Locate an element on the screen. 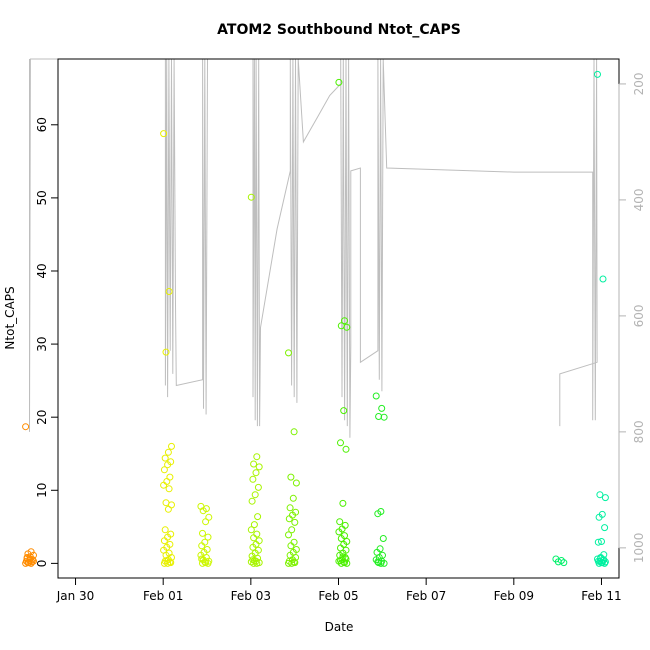  x-tick-label: Feb 05 is located at coordinates (338, 596).